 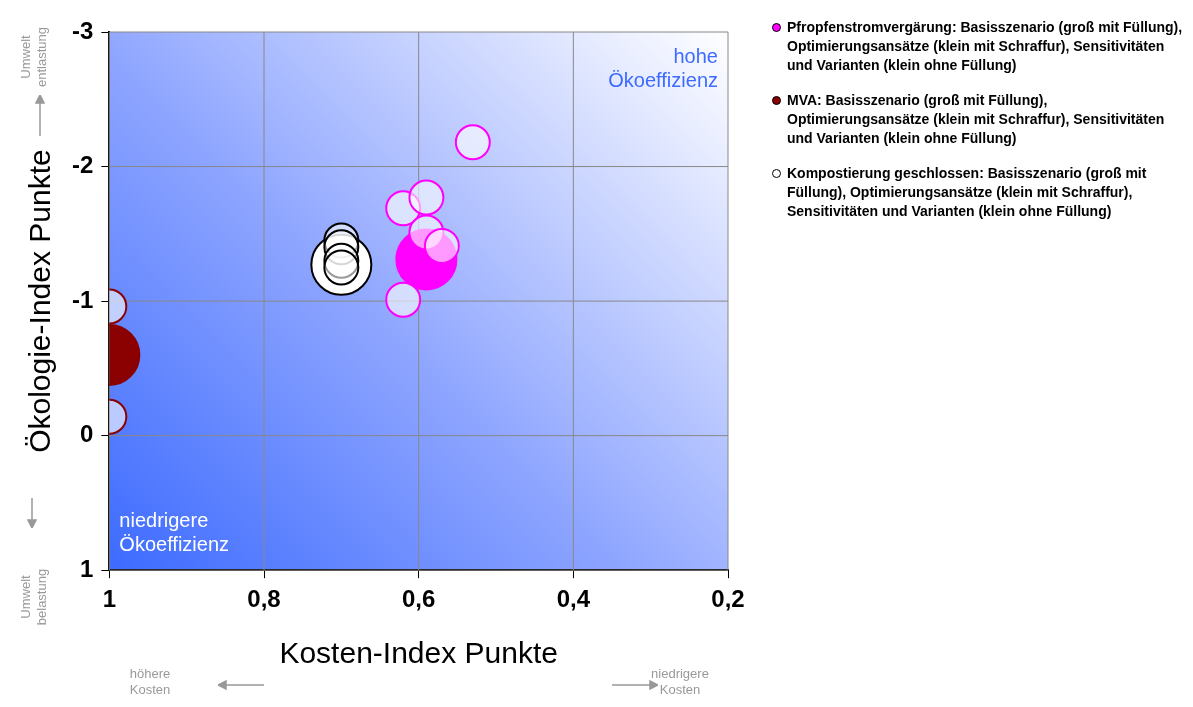 What do you see at coordinates (967, 192) in the screenshot?
I see `legend-label: Kompostierung geschlossen: Basisszenario (groß mit Füllung), Optimierungsansätze (klein mit Schraffur), Sensitivitäten und Varianten (klein ohne Füllung)` at bounding box center [967, 192].